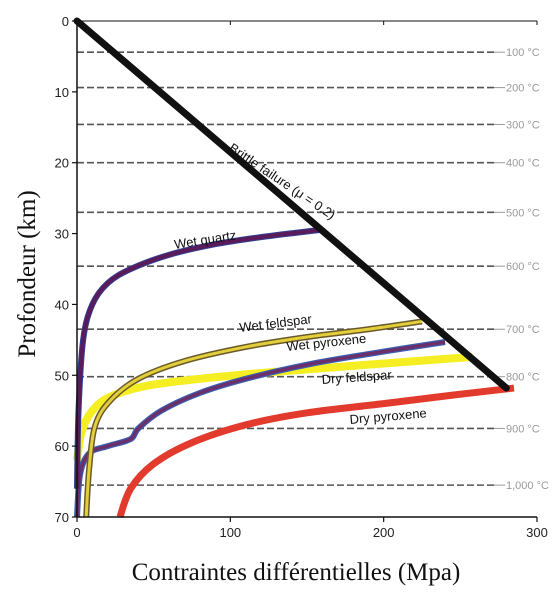  What do you see at coordinates (384, 532) in the screenshot?
I see `x-tick-label: 200` at bounding box center [384, 532].